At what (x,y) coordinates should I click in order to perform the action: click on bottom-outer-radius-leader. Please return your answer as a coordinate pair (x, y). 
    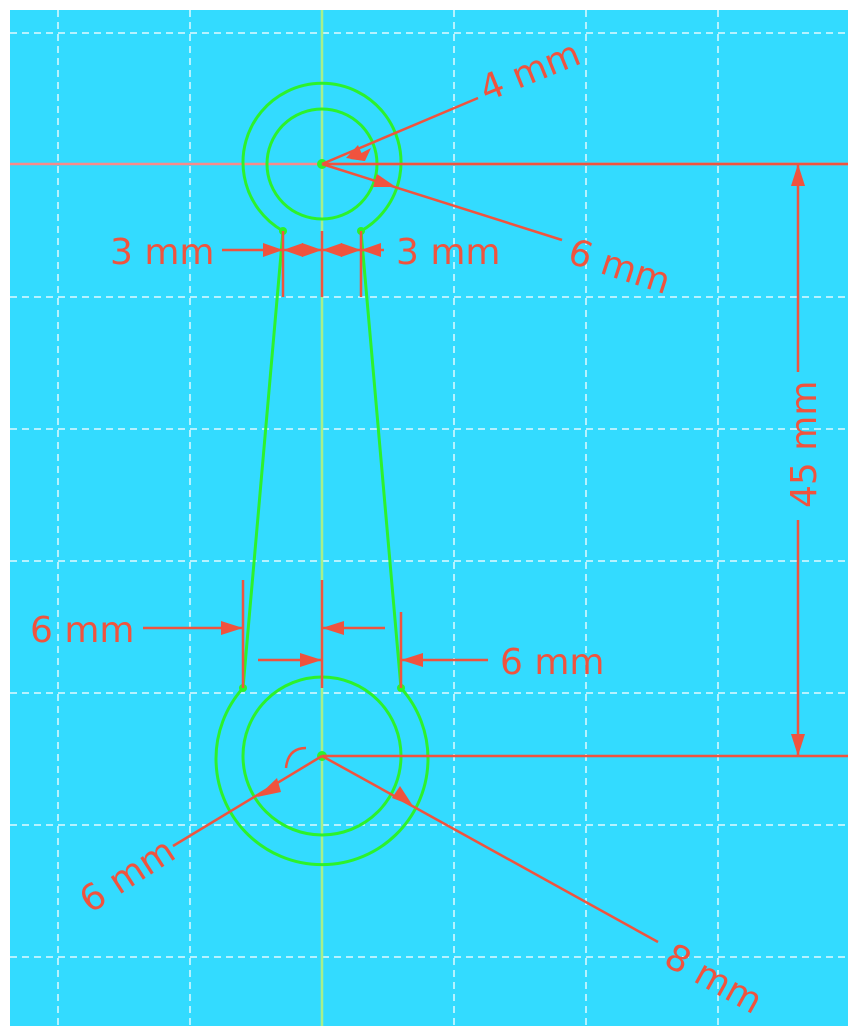
    Looking at the image, I should click on (490, 849).